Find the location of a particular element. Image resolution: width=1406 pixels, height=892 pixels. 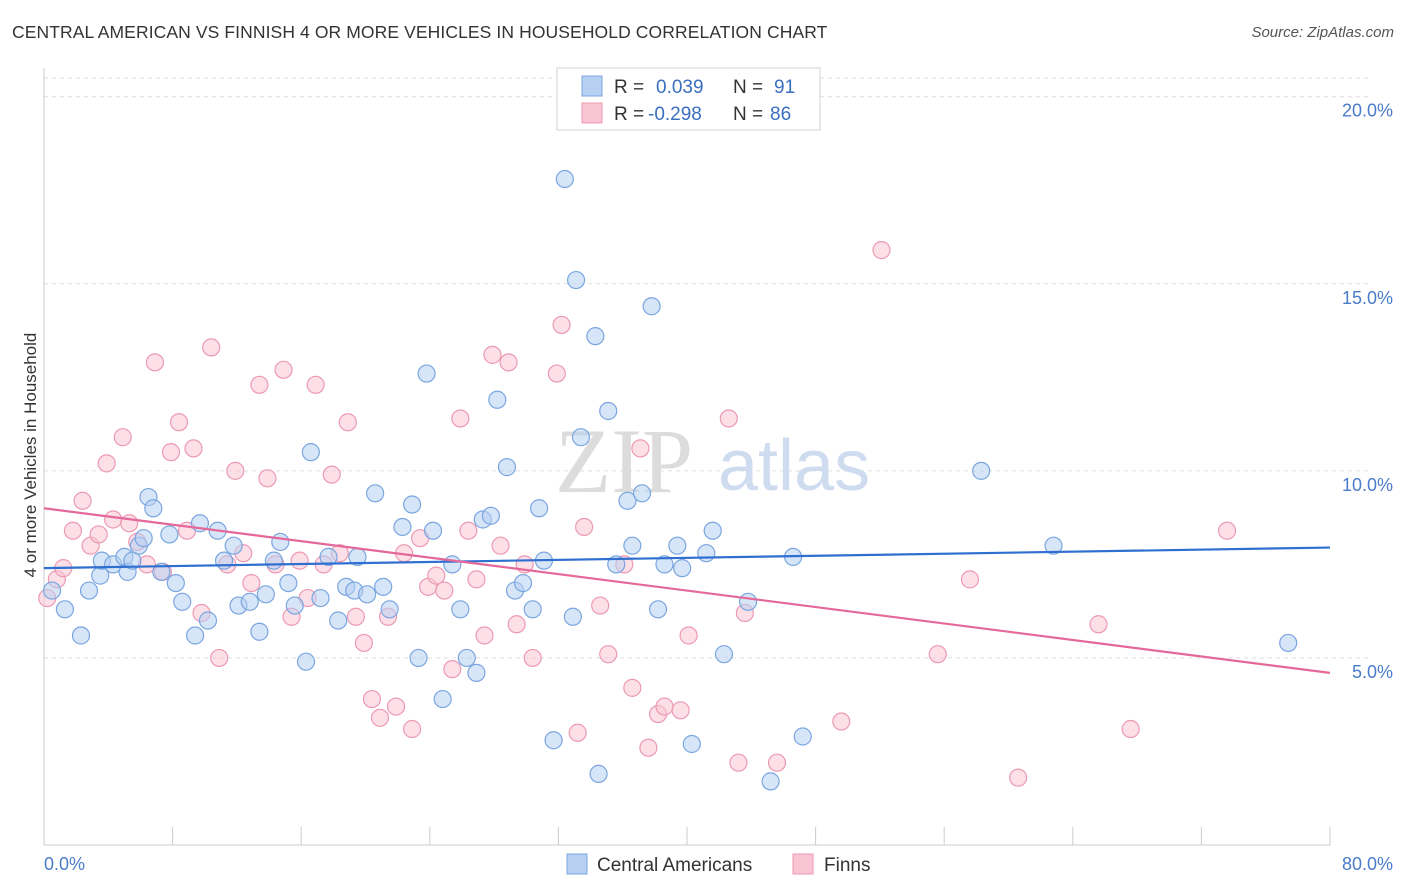

legend-n-value-2: 86 is located at coordinates (780, 114).